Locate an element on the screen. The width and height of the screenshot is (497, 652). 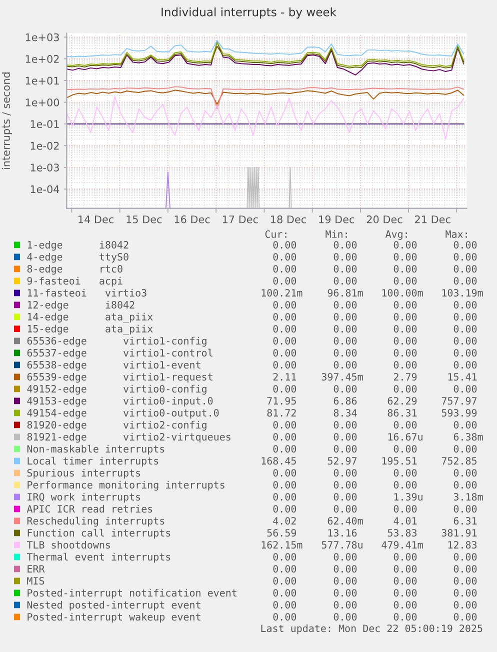
text: Last update: Mon Dec 22 05:00:19 2025 is located at coordinates (371, 629).